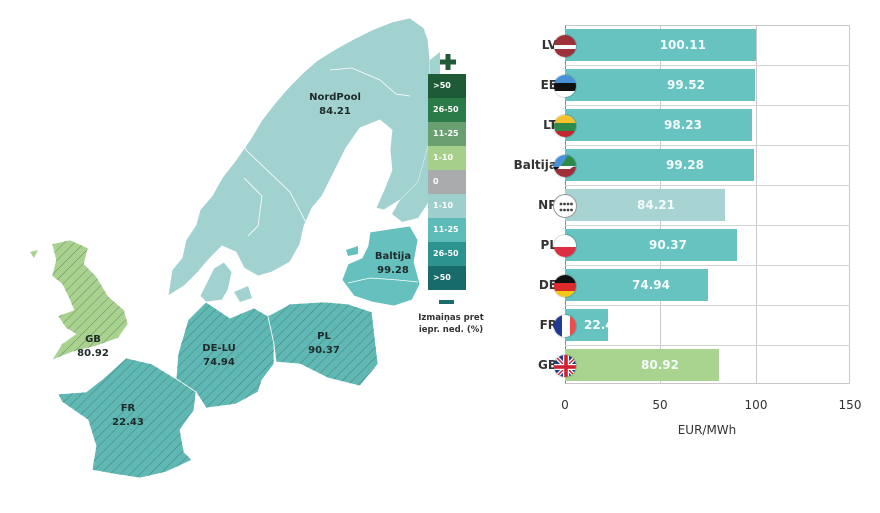  I want to click on bar-row-gb: GB 80.92, so click(690, 365).